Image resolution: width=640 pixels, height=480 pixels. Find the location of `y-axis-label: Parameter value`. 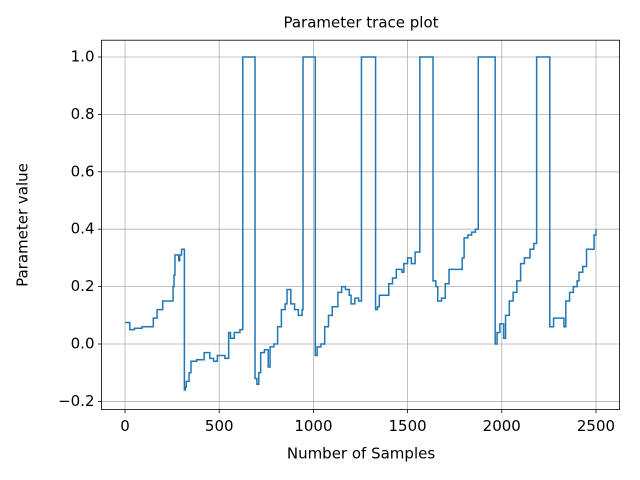

y-axis-label: Parameter value is located at coordinates (23, 225).